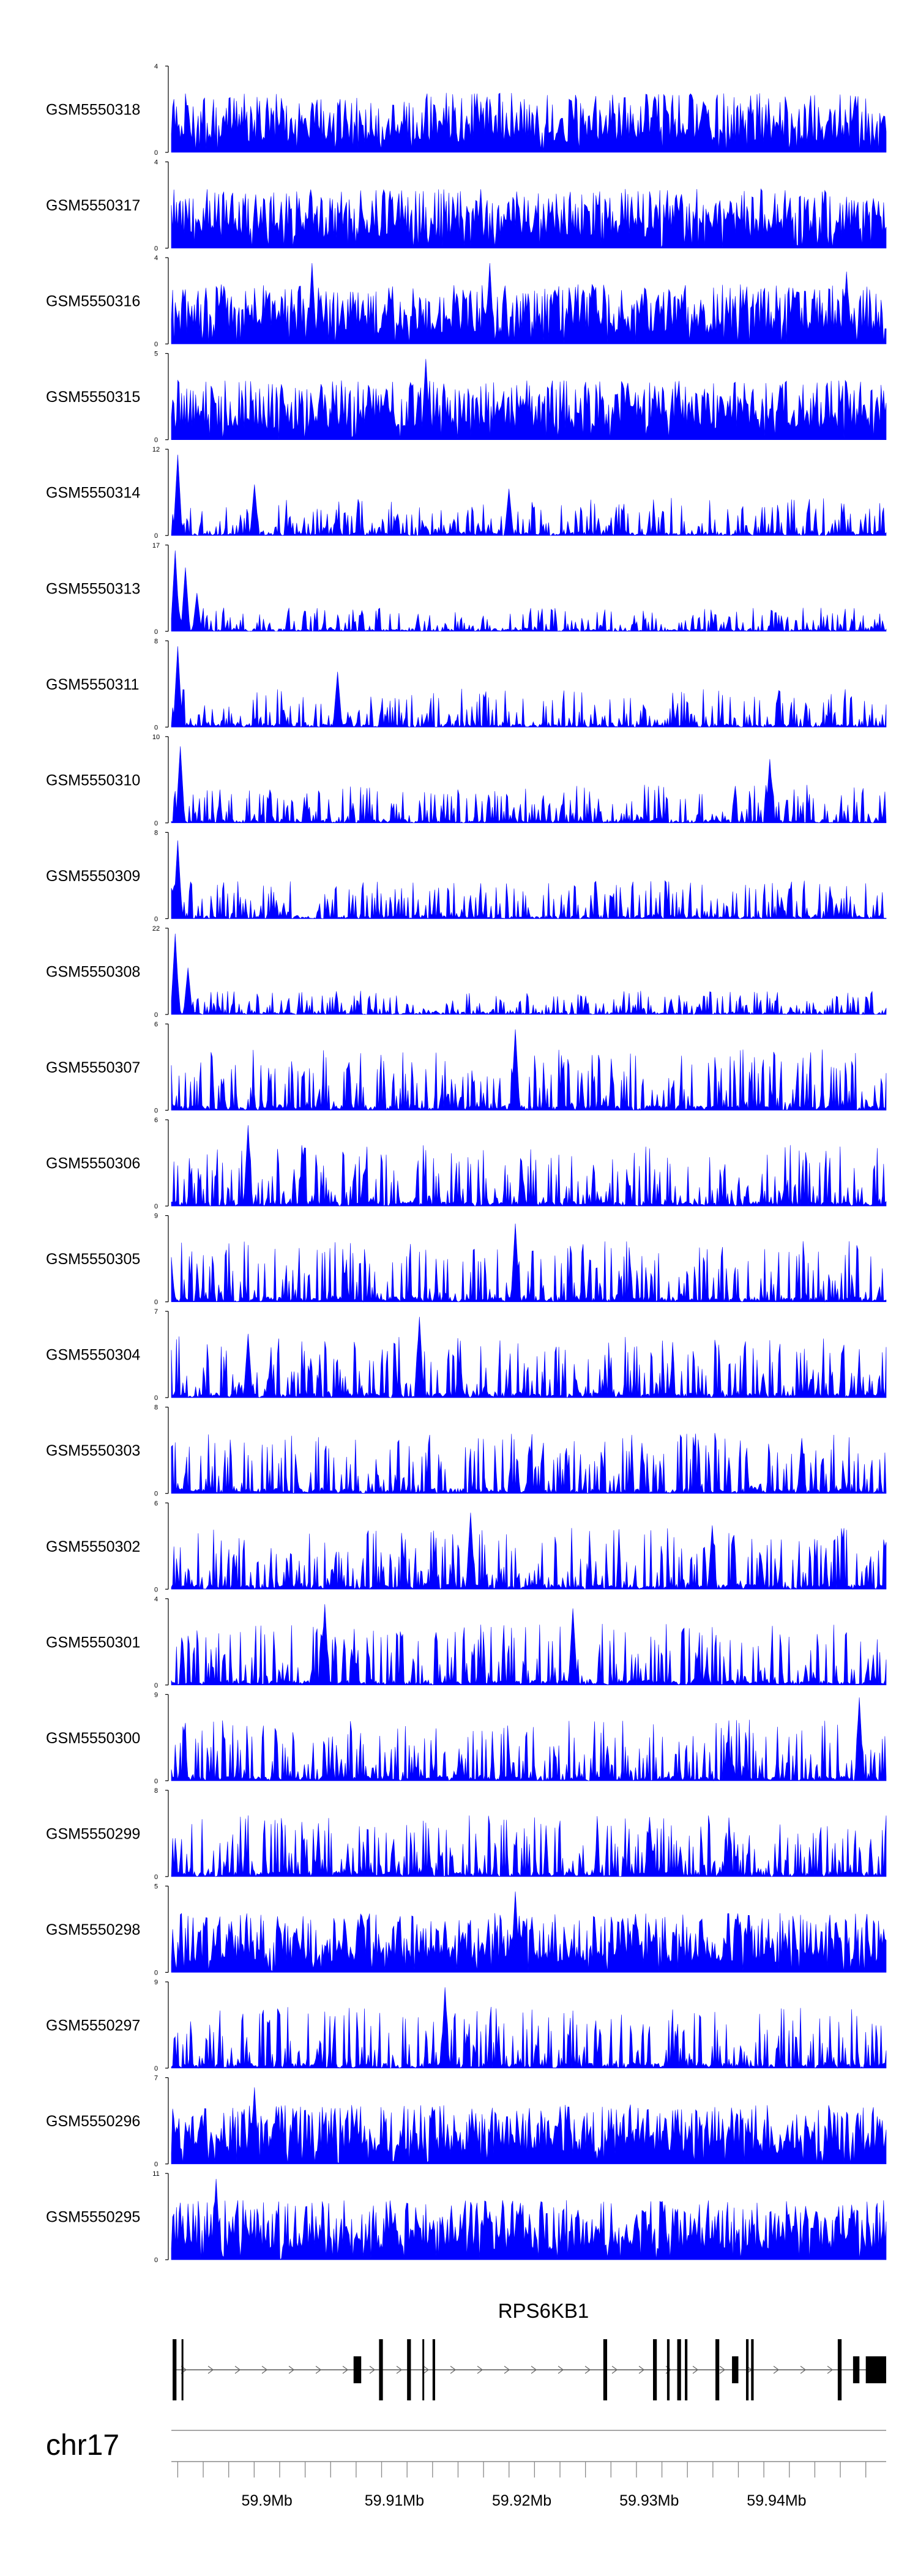 The image size is (918, 2576). What do you see at coordinates (93, 1929) in the screenshot?
I see `track-label: GSM5550298` at bounding box center [93, 1929].